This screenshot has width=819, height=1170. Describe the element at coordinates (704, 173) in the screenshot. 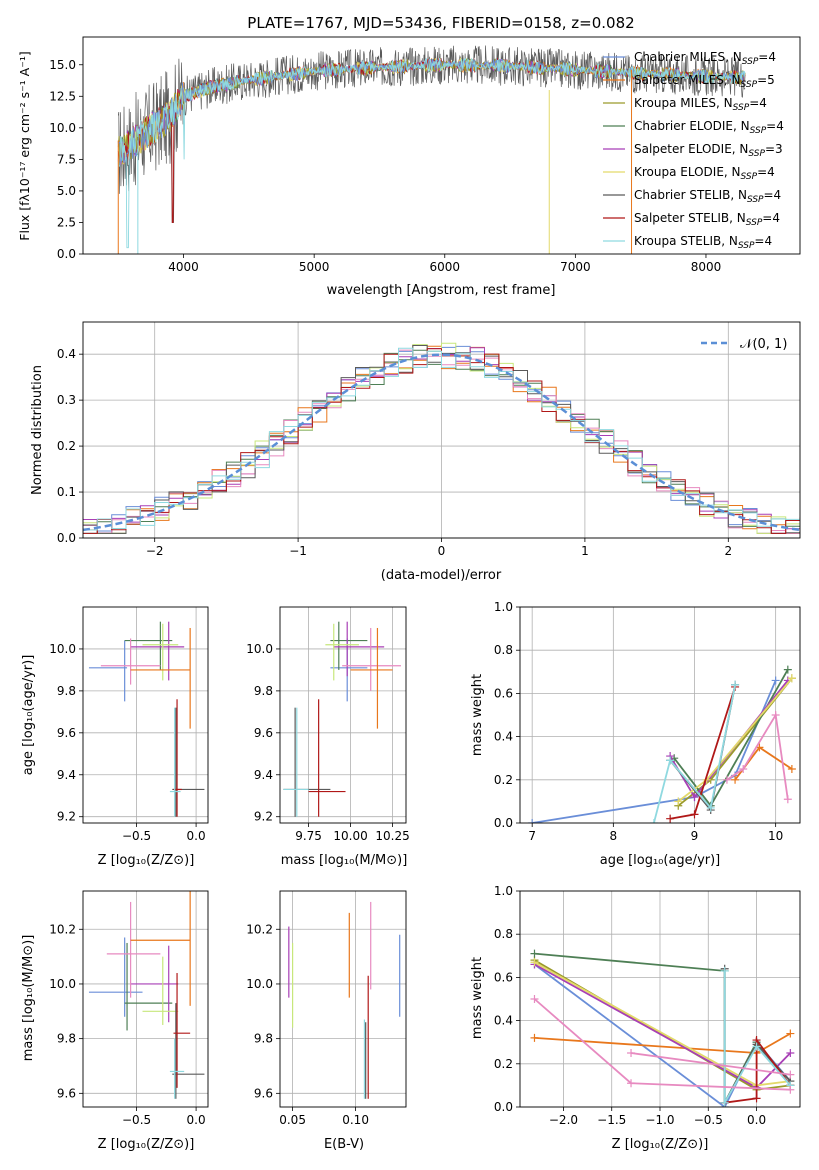

I see `legend-label: Kroupa ELODIE, NSSP=4` at that location.